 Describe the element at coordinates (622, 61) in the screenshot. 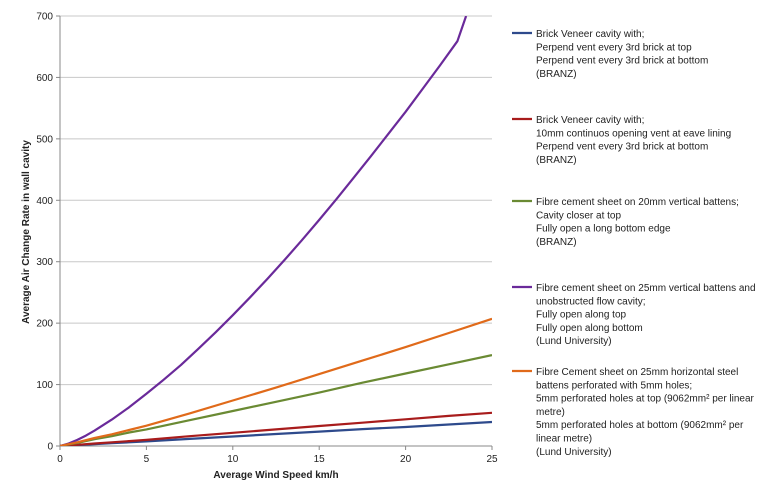

I see `legend-text-0-2: Perpend vent every 3rd brick at bottom` at that location.